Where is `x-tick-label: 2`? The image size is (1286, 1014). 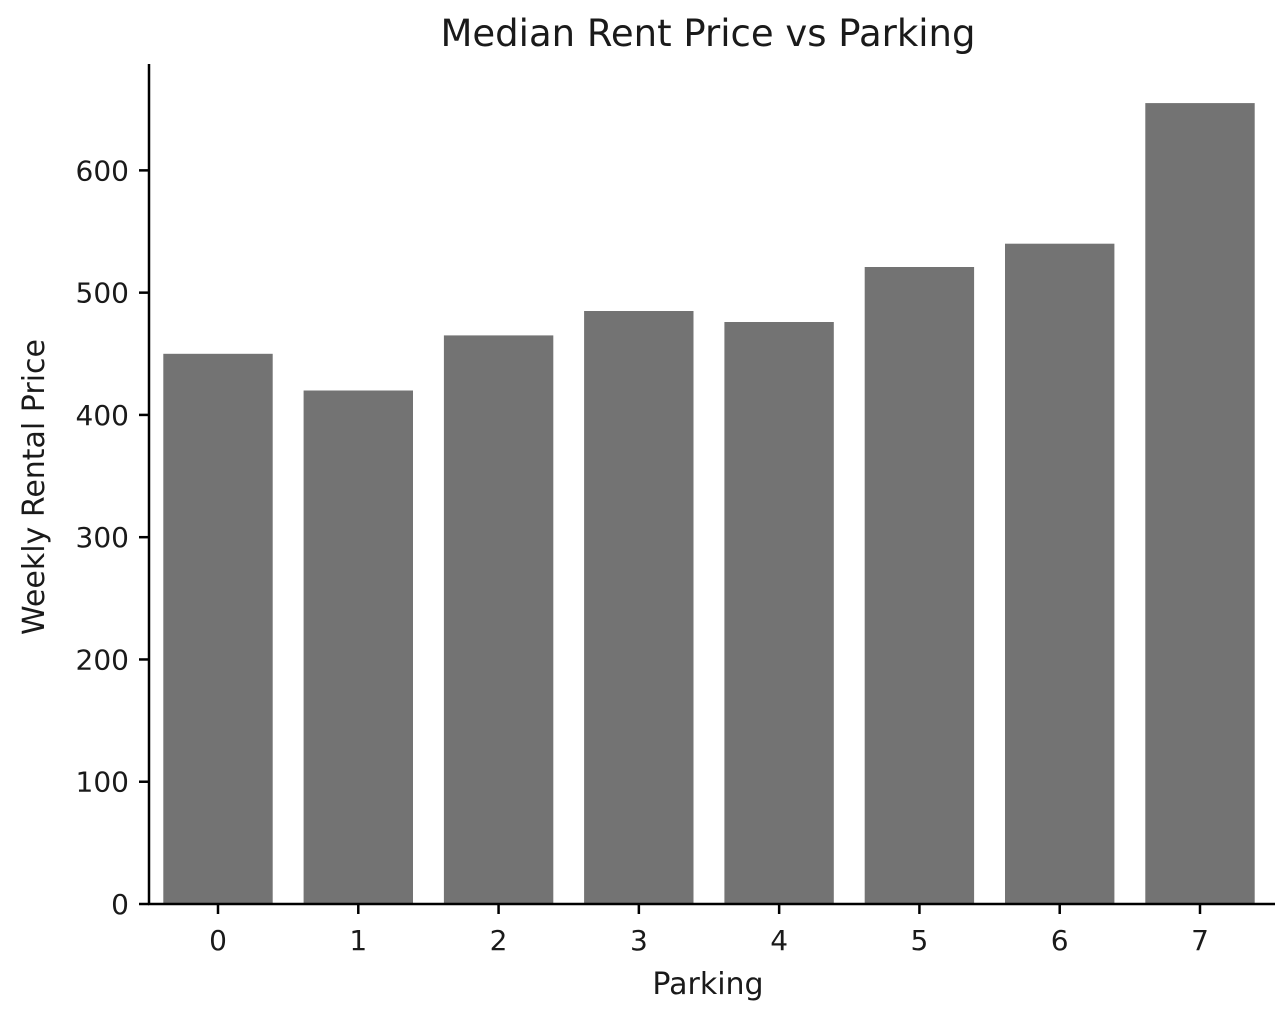
x-tick-label: 2 is located at coordinates (499, 940).